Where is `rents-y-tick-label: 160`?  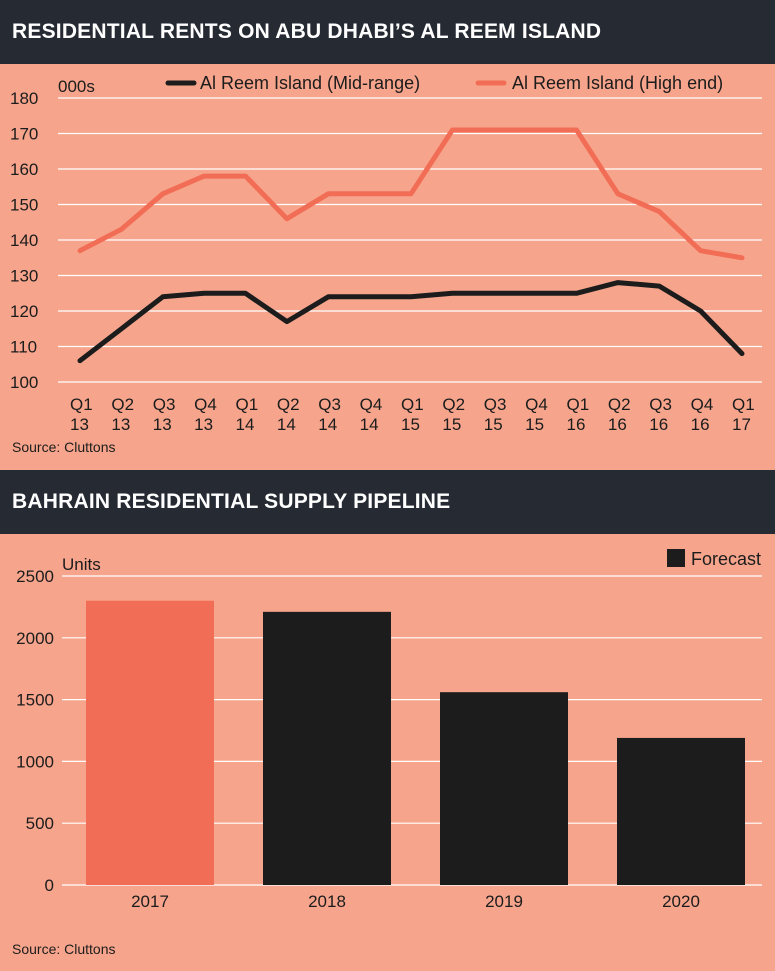
rents-y-tick-label: 160 is located at coordinates (24, 169).